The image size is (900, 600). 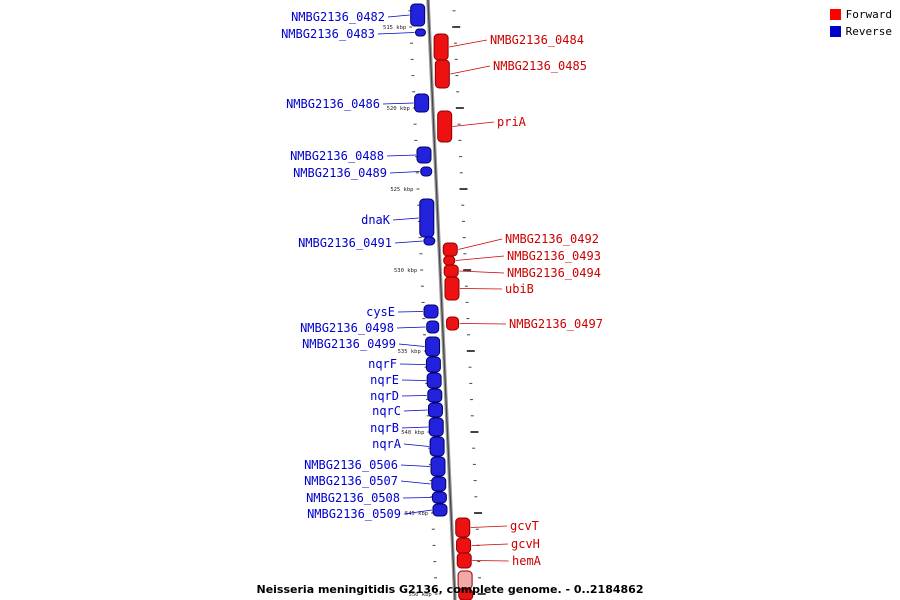 What do you see at coordinates (415, 427) in the screenshot?
I see `gene-leader-line-nqrb` at bounding box center [415, 427].